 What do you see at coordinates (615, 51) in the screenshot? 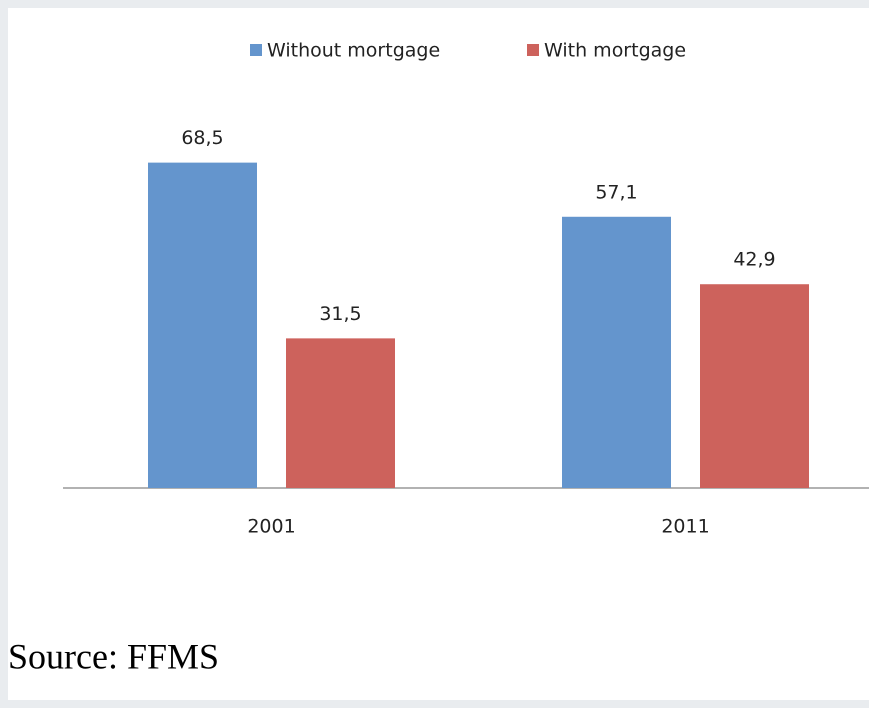
I see `legend-label: With mortgage` at bounding box center [615, 51].